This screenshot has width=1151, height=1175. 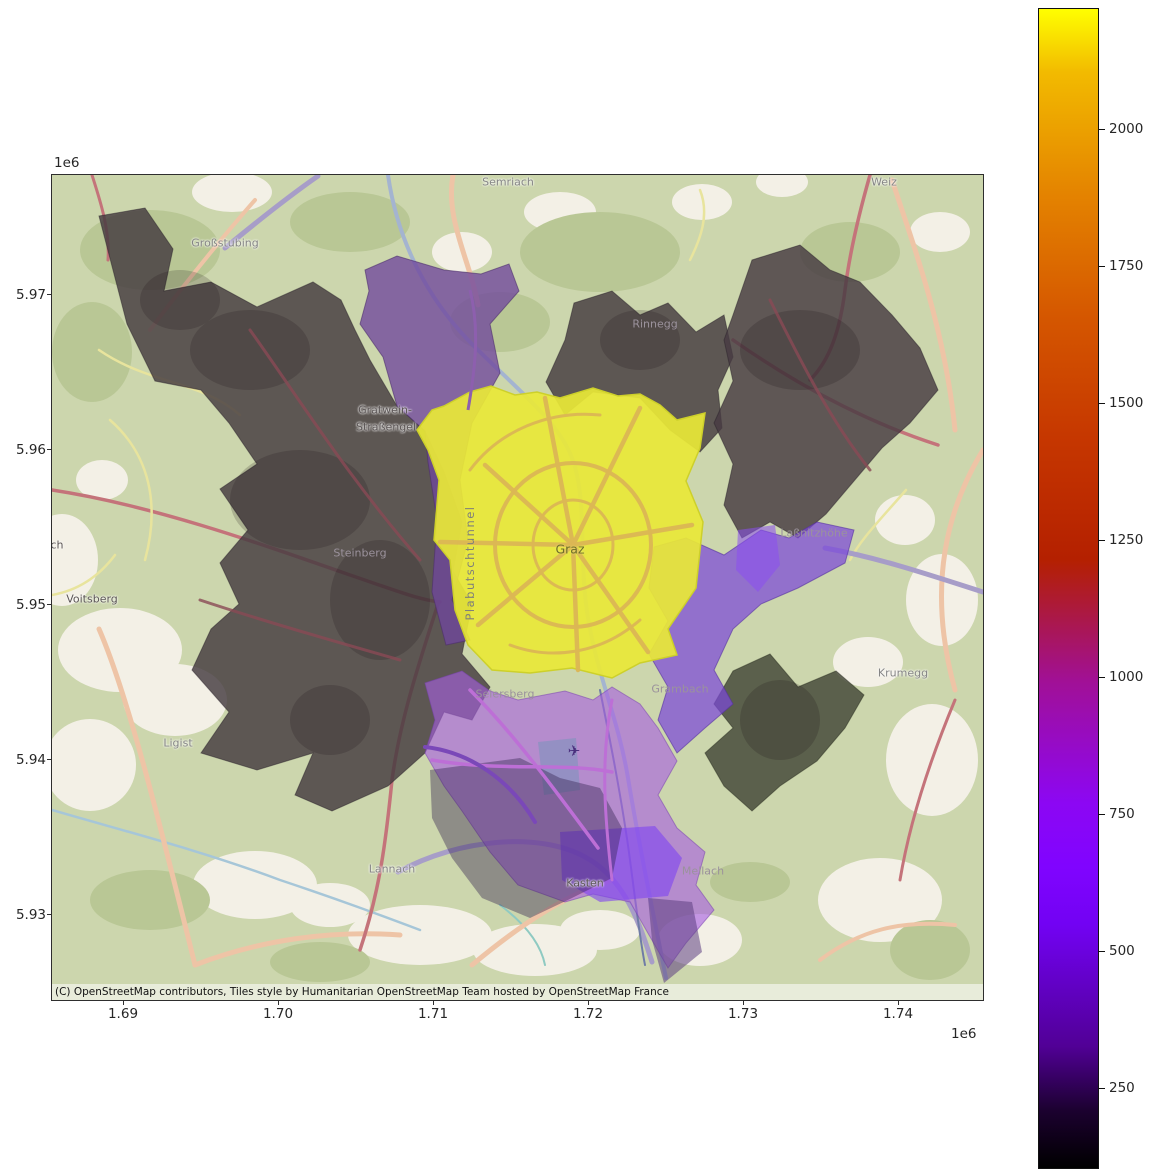 What do you see at coordinates (1126, 266) in the screenshot?
I see `colorbar-tick-label: 1750` at bounding box center [1126, 266].